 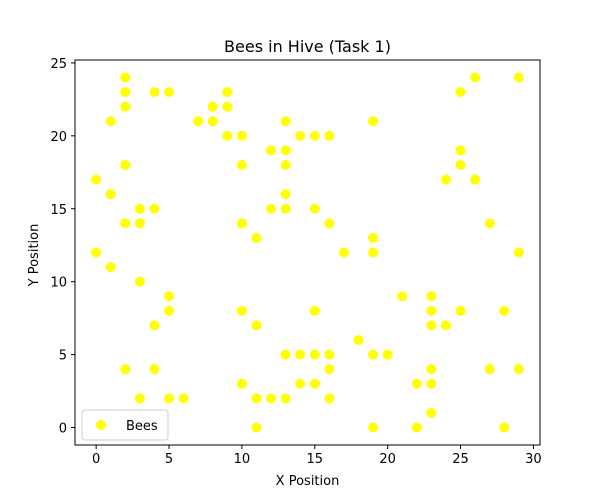 I want to click on legend-marker, so click(x=101, y=425).